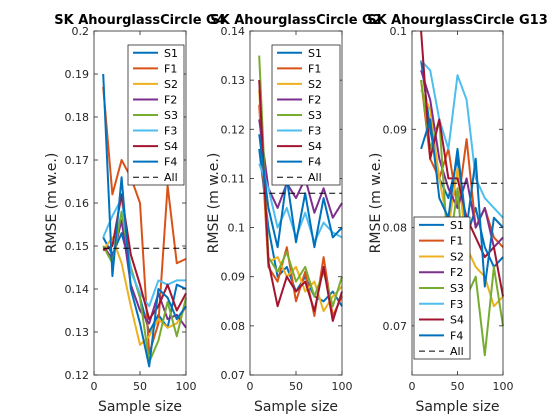 The image size is (560, 420). What do you see at coordinates (233, 178) in the screenshot?
I see `y-tick-label: 0.11` at bounding box center [233, 178].